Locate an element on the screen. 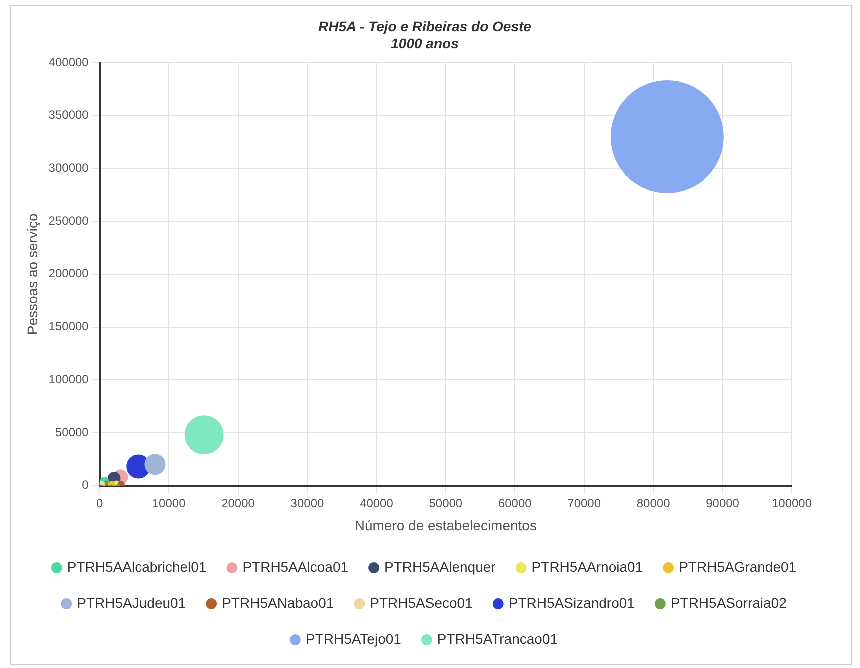 This screenshot has width=860, height=668. x-tick-label: 30000 is located at coordinates (307, 503).